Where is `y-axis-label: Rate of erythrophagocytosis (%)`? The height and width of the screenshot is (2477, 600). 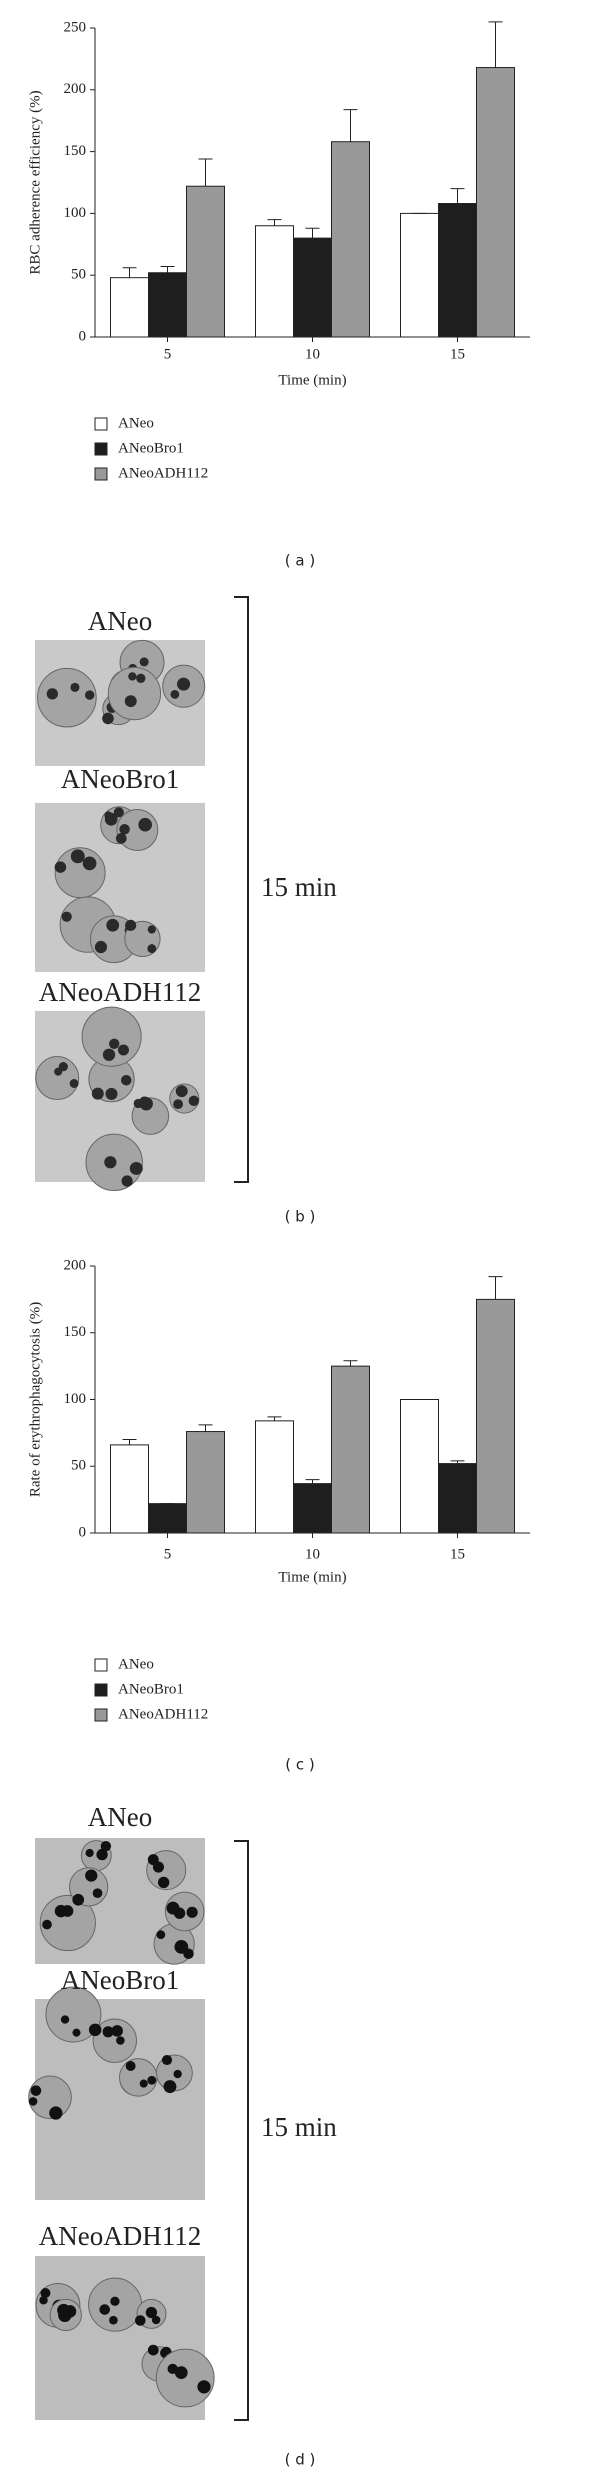
y-axis-label: Rate of erythrophagocytosis (%) is located at coordinates (35, 1399).